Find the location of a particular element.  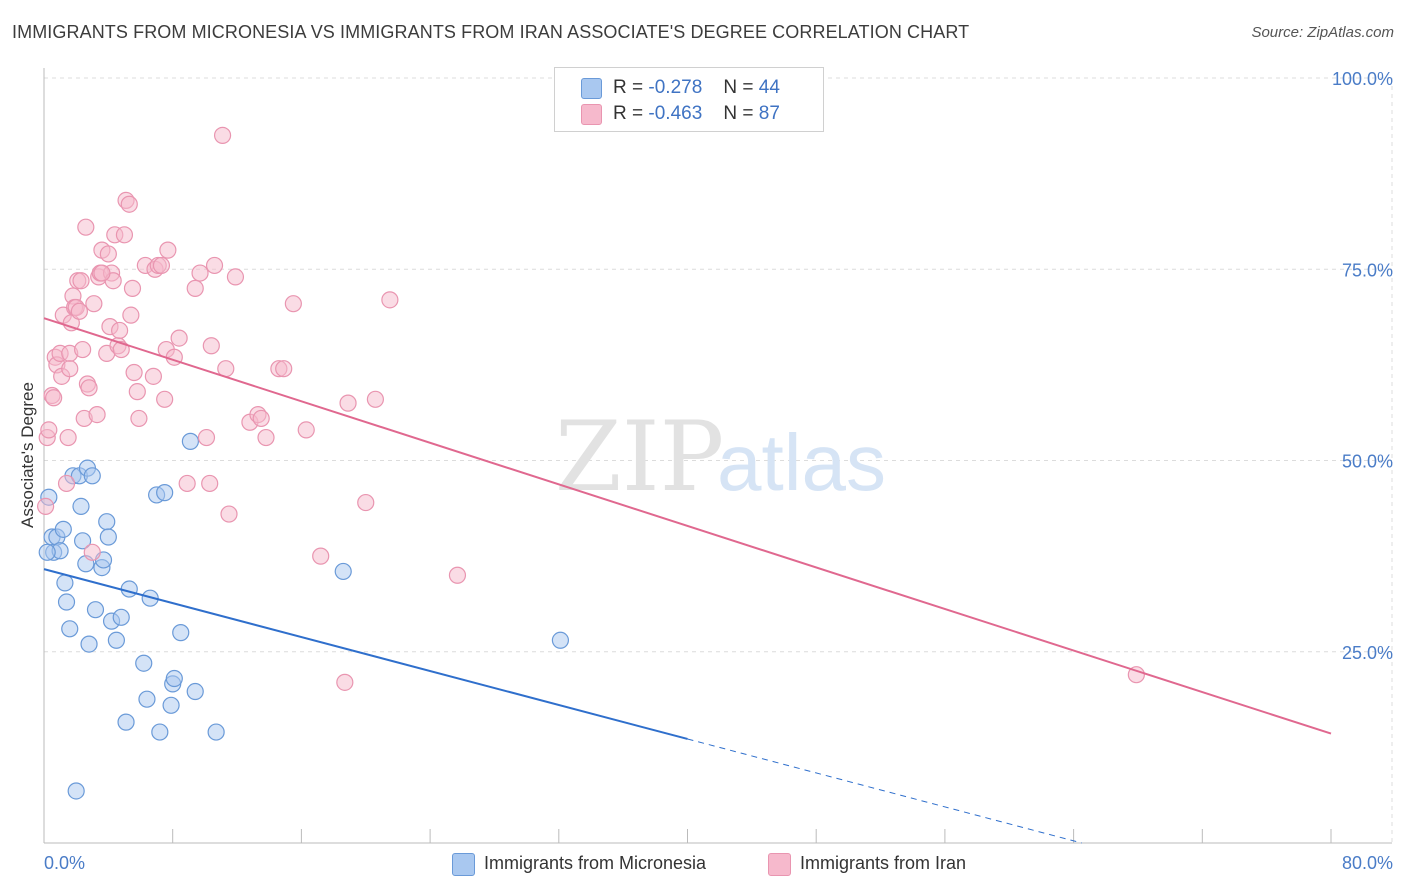

legend-r-value: -0.278 is located at coordinates (675, 87).